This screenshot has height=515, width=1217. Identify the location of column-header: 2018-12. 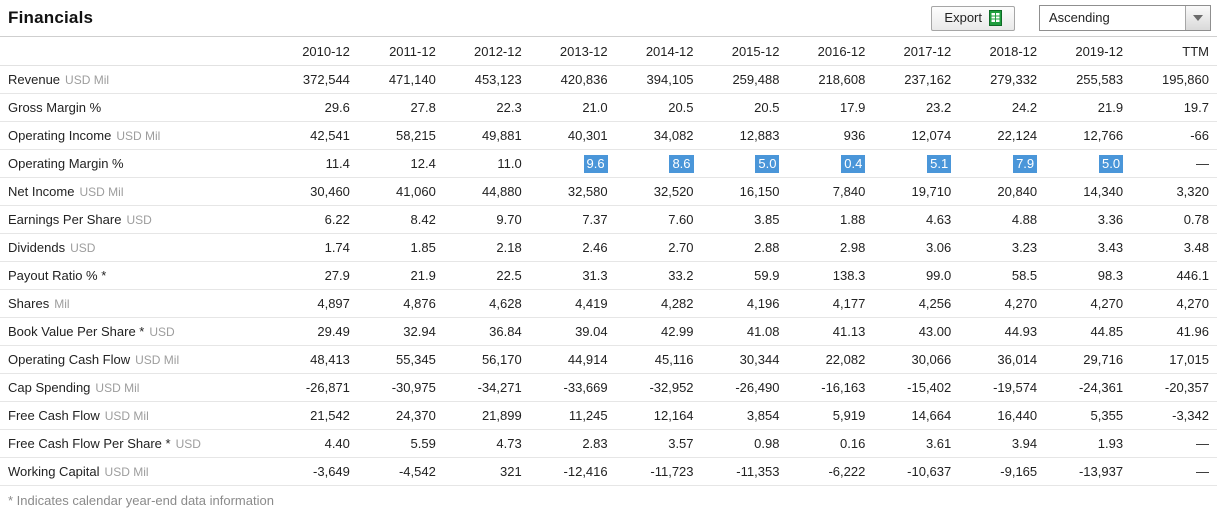
(1002, 51).